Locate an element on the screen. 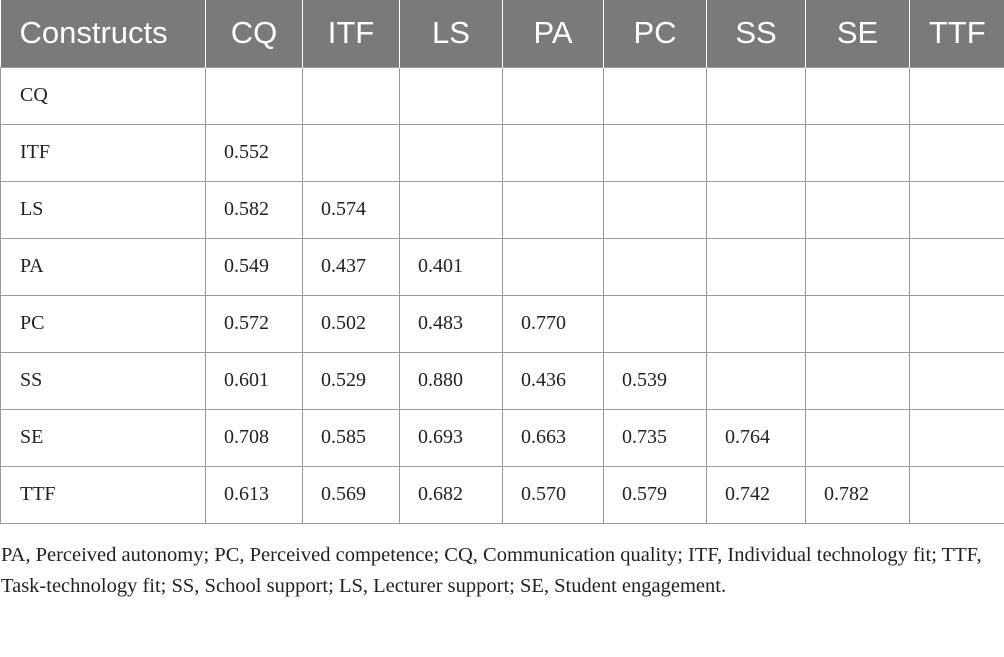 The height and width of the screenshot is (657, 1004). table-row: PC 0.572 0.502 0.483 0.770 is located at coordinates (502, 323).